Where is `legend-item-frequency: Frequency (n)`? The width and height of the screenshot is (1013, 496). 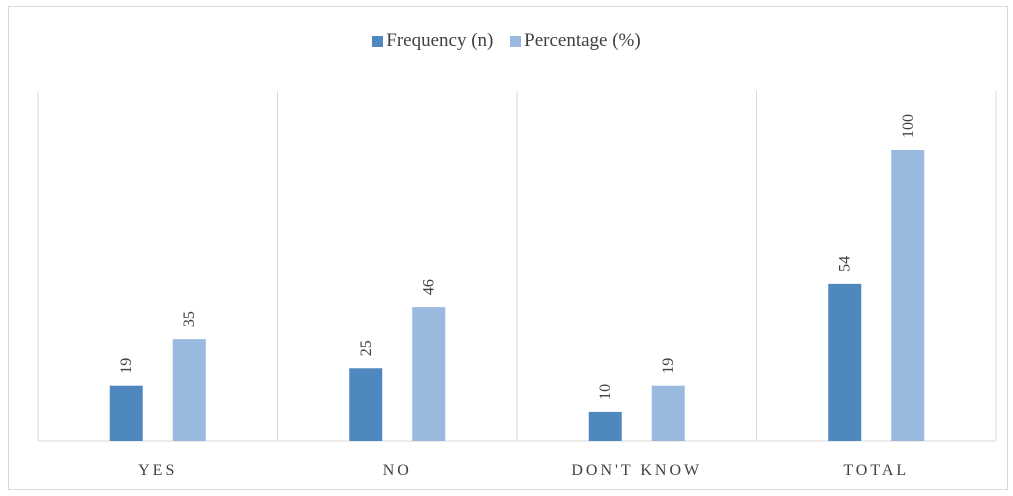
legend-item-frequency: Frequency (n) is located at coordinates (432, 41).